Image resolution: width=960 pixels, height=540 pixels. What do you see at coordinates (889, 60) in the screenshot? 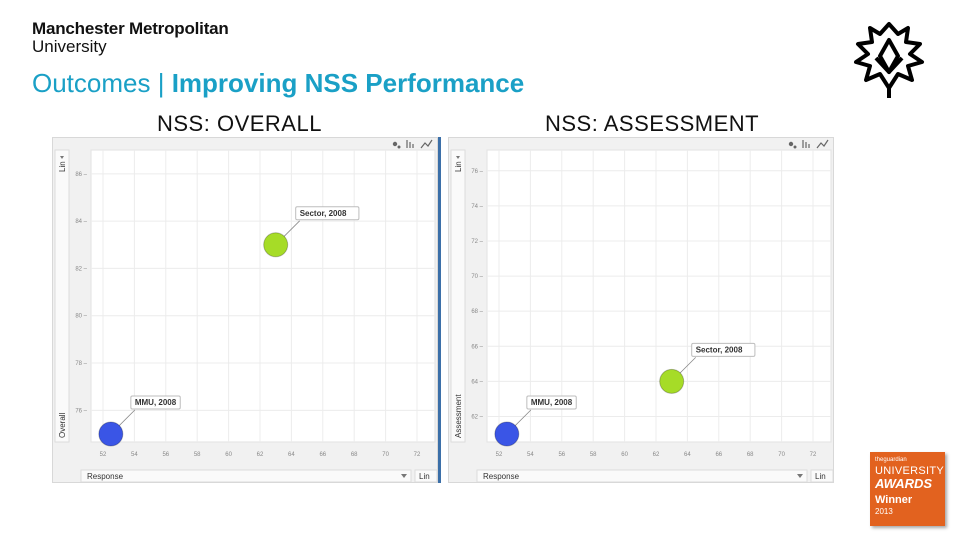
I see `university-emblem-icon` at bounding box center [889, 60].